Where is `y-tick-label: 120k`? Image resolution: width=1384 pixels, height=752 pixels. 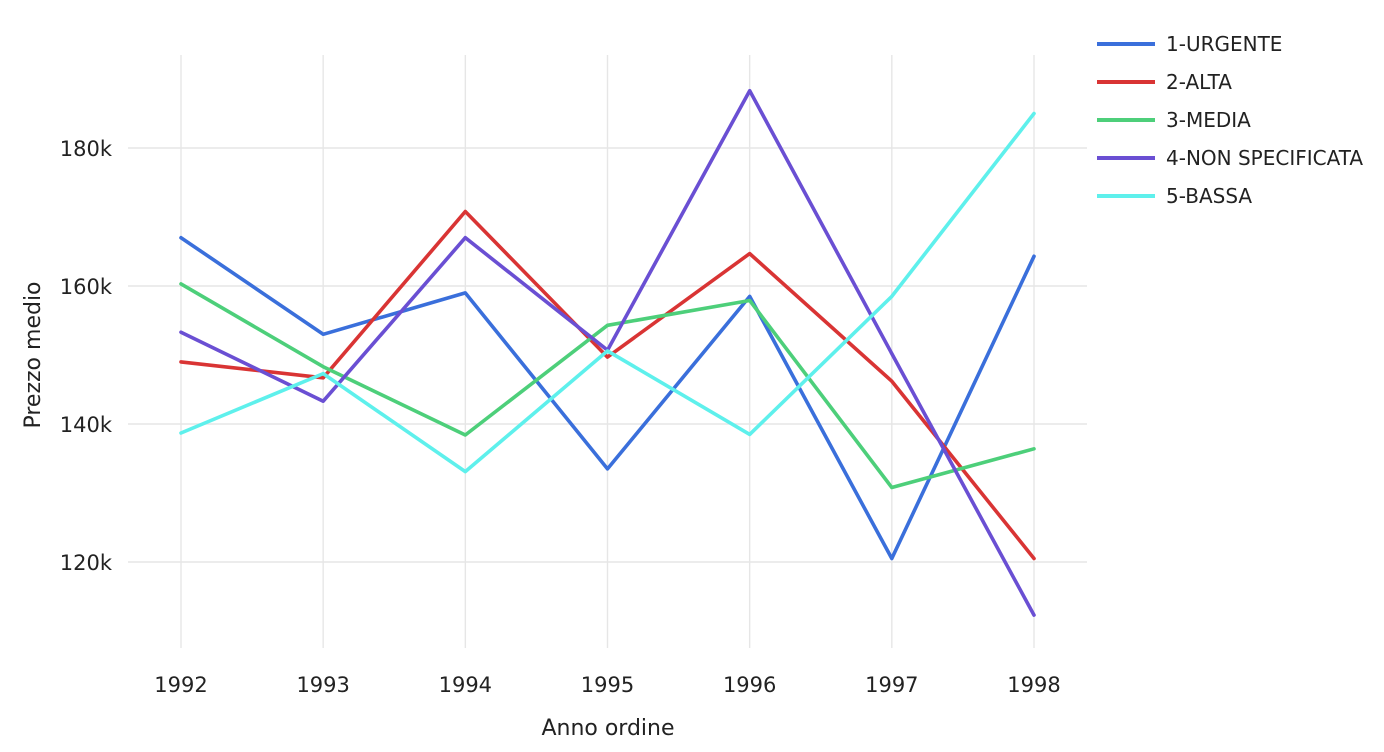 y-tick-label: 120k is located at coordinates (86, 563).